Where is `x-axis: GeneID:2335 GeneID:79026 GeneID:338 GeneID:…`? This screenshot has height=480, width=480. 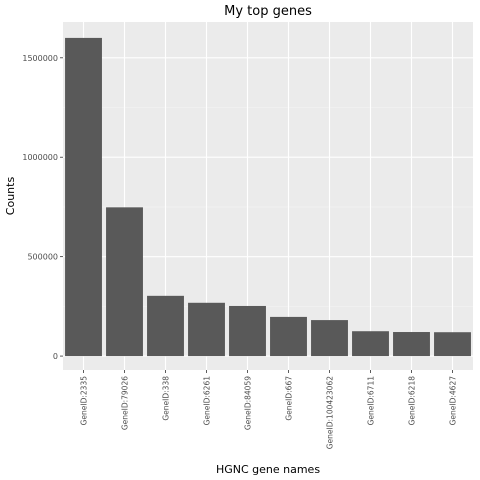 x-axis: GeneID:2335 GeneID:79026 GeneID:338 GeneID:… is located at coordinates (269, 409).